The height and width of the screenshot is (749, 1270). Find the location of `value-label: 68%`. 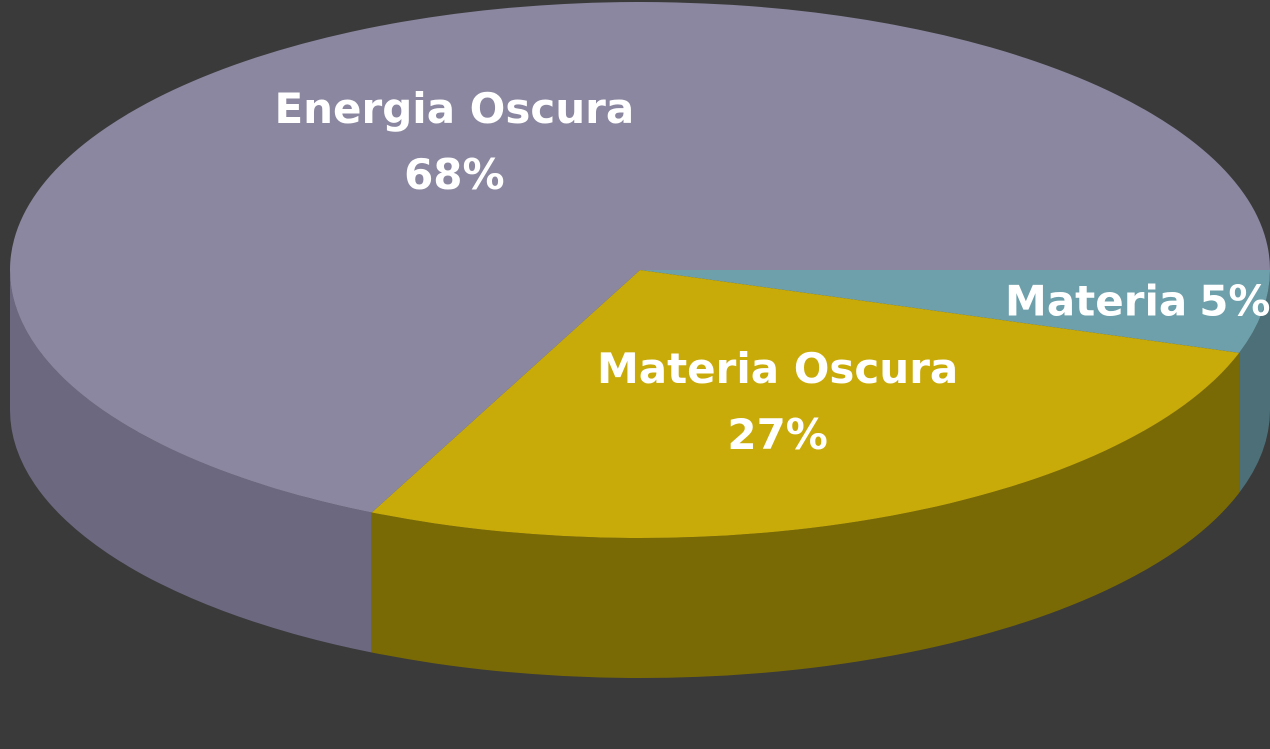

value-label: 68% is located at coordinates (454, 174).